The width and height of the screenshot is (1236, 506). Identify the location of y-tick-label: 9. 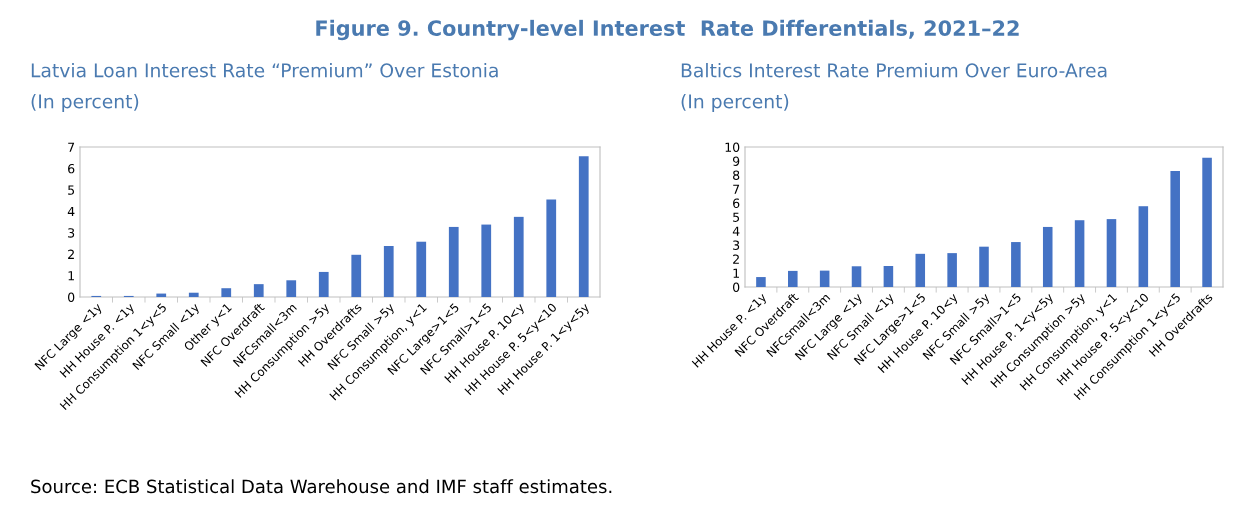
(736, 161).